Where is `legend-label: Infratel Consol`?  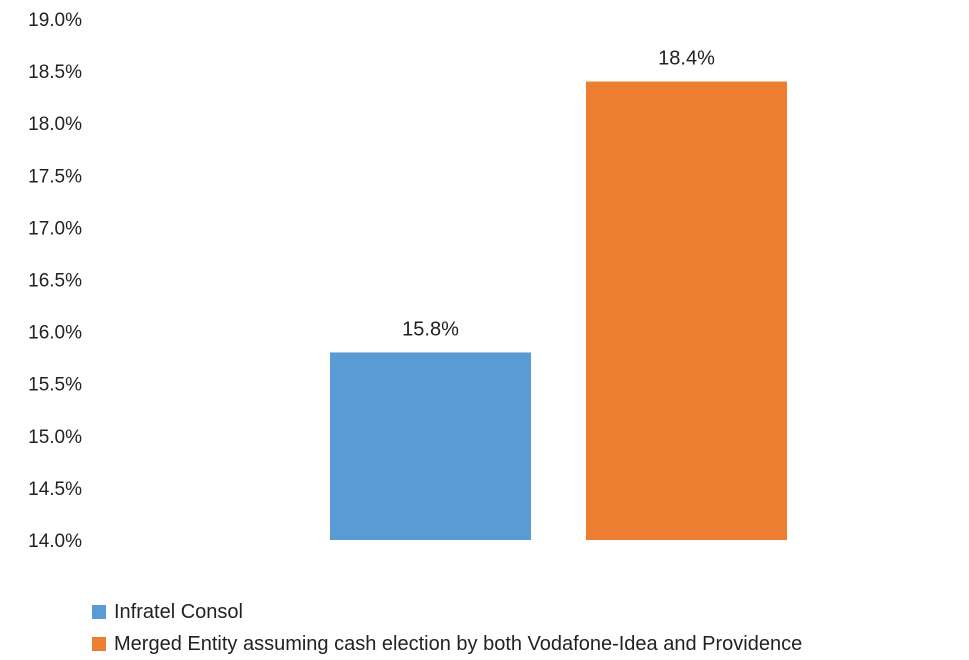
legend-label: Infratel Consol is located at coordinates (178, 612).